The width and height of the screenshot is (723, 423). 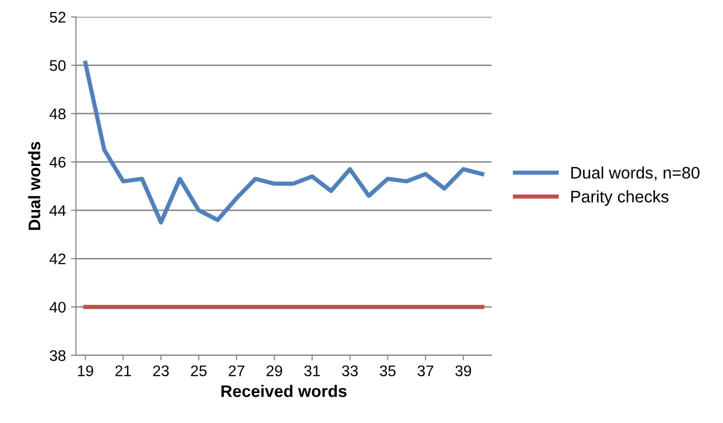 I want to click on x-tick-label: 19, so click(x=86, y=370).